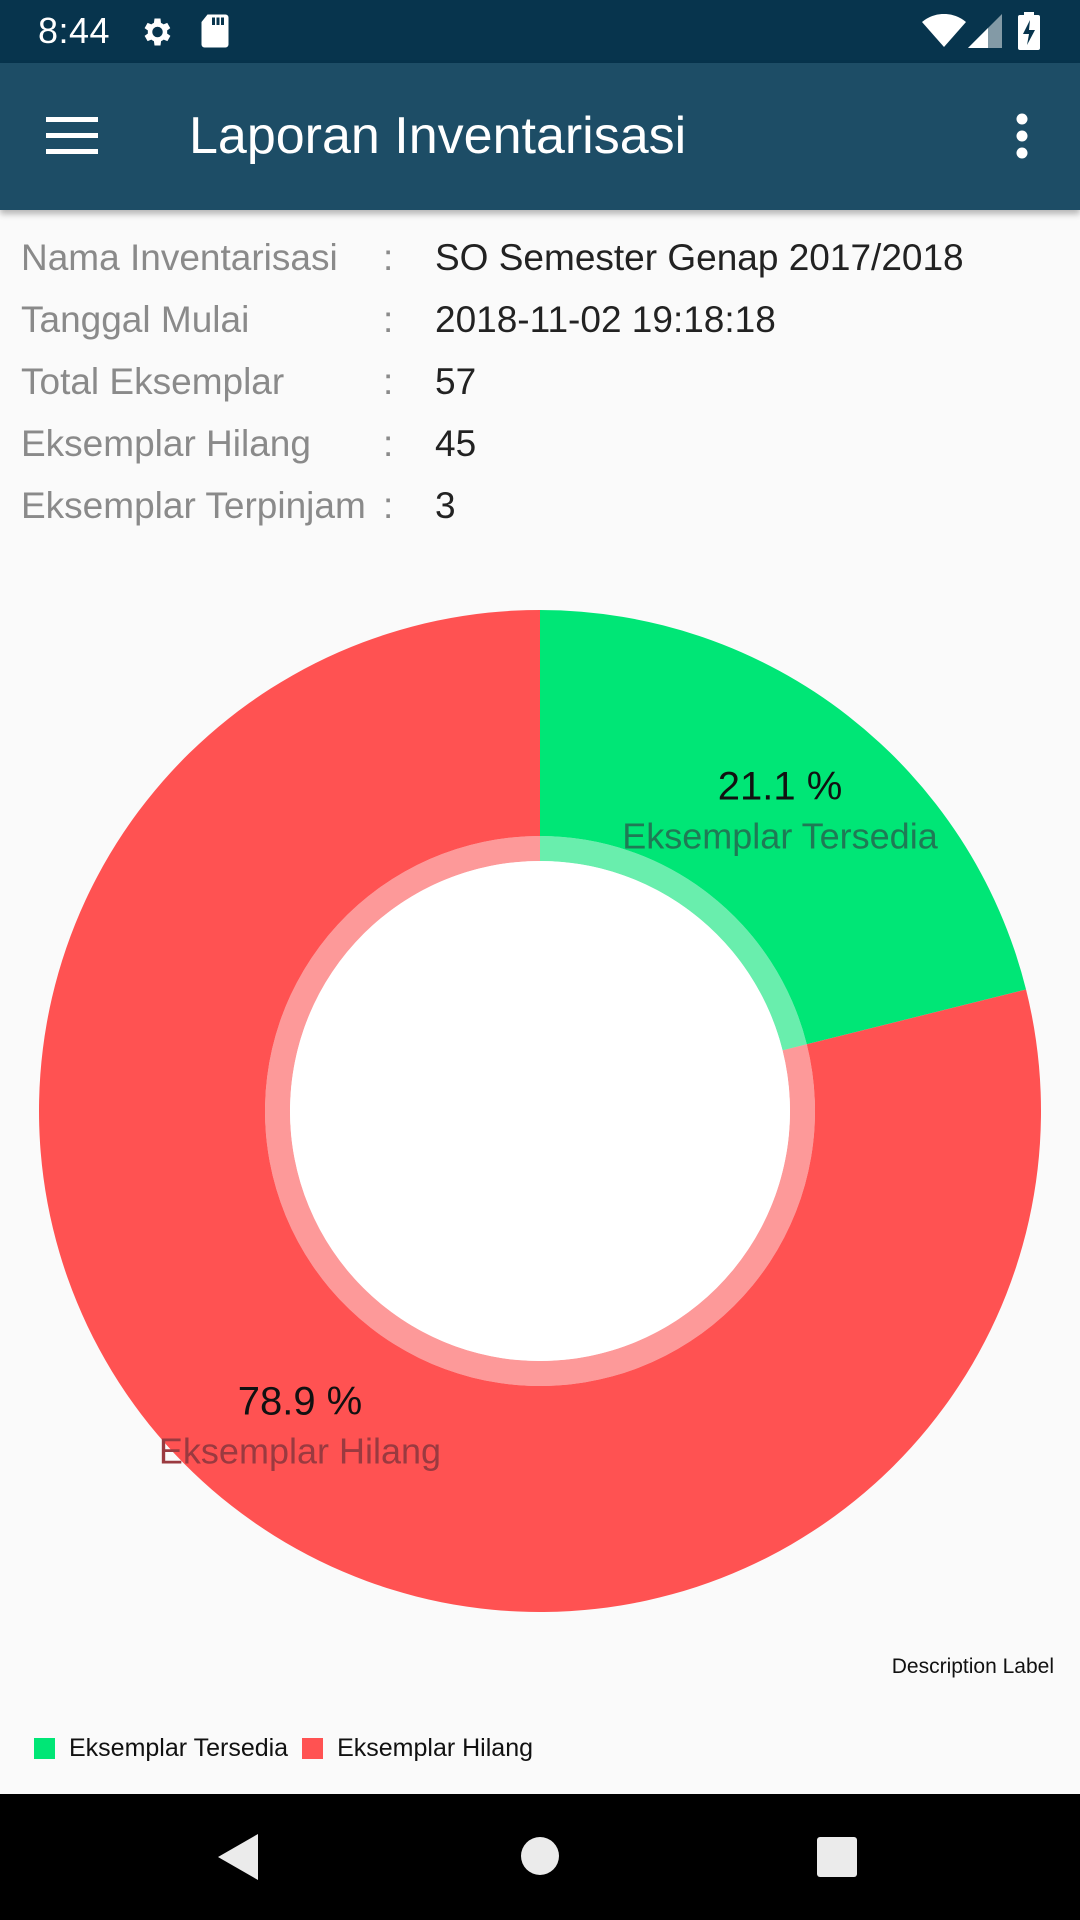  What do you see at coordinates (541, 447) in the screenshot?
I see `info-row-lost: Eksemplar Hilang : 45` at bounding box center [541, 447].